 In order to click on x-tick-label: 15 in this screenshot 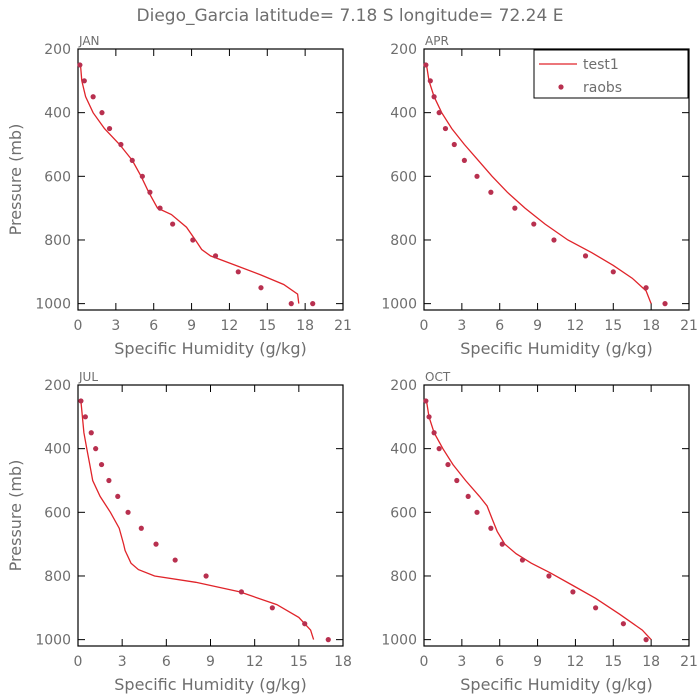, I will do `click(613, 662)`.